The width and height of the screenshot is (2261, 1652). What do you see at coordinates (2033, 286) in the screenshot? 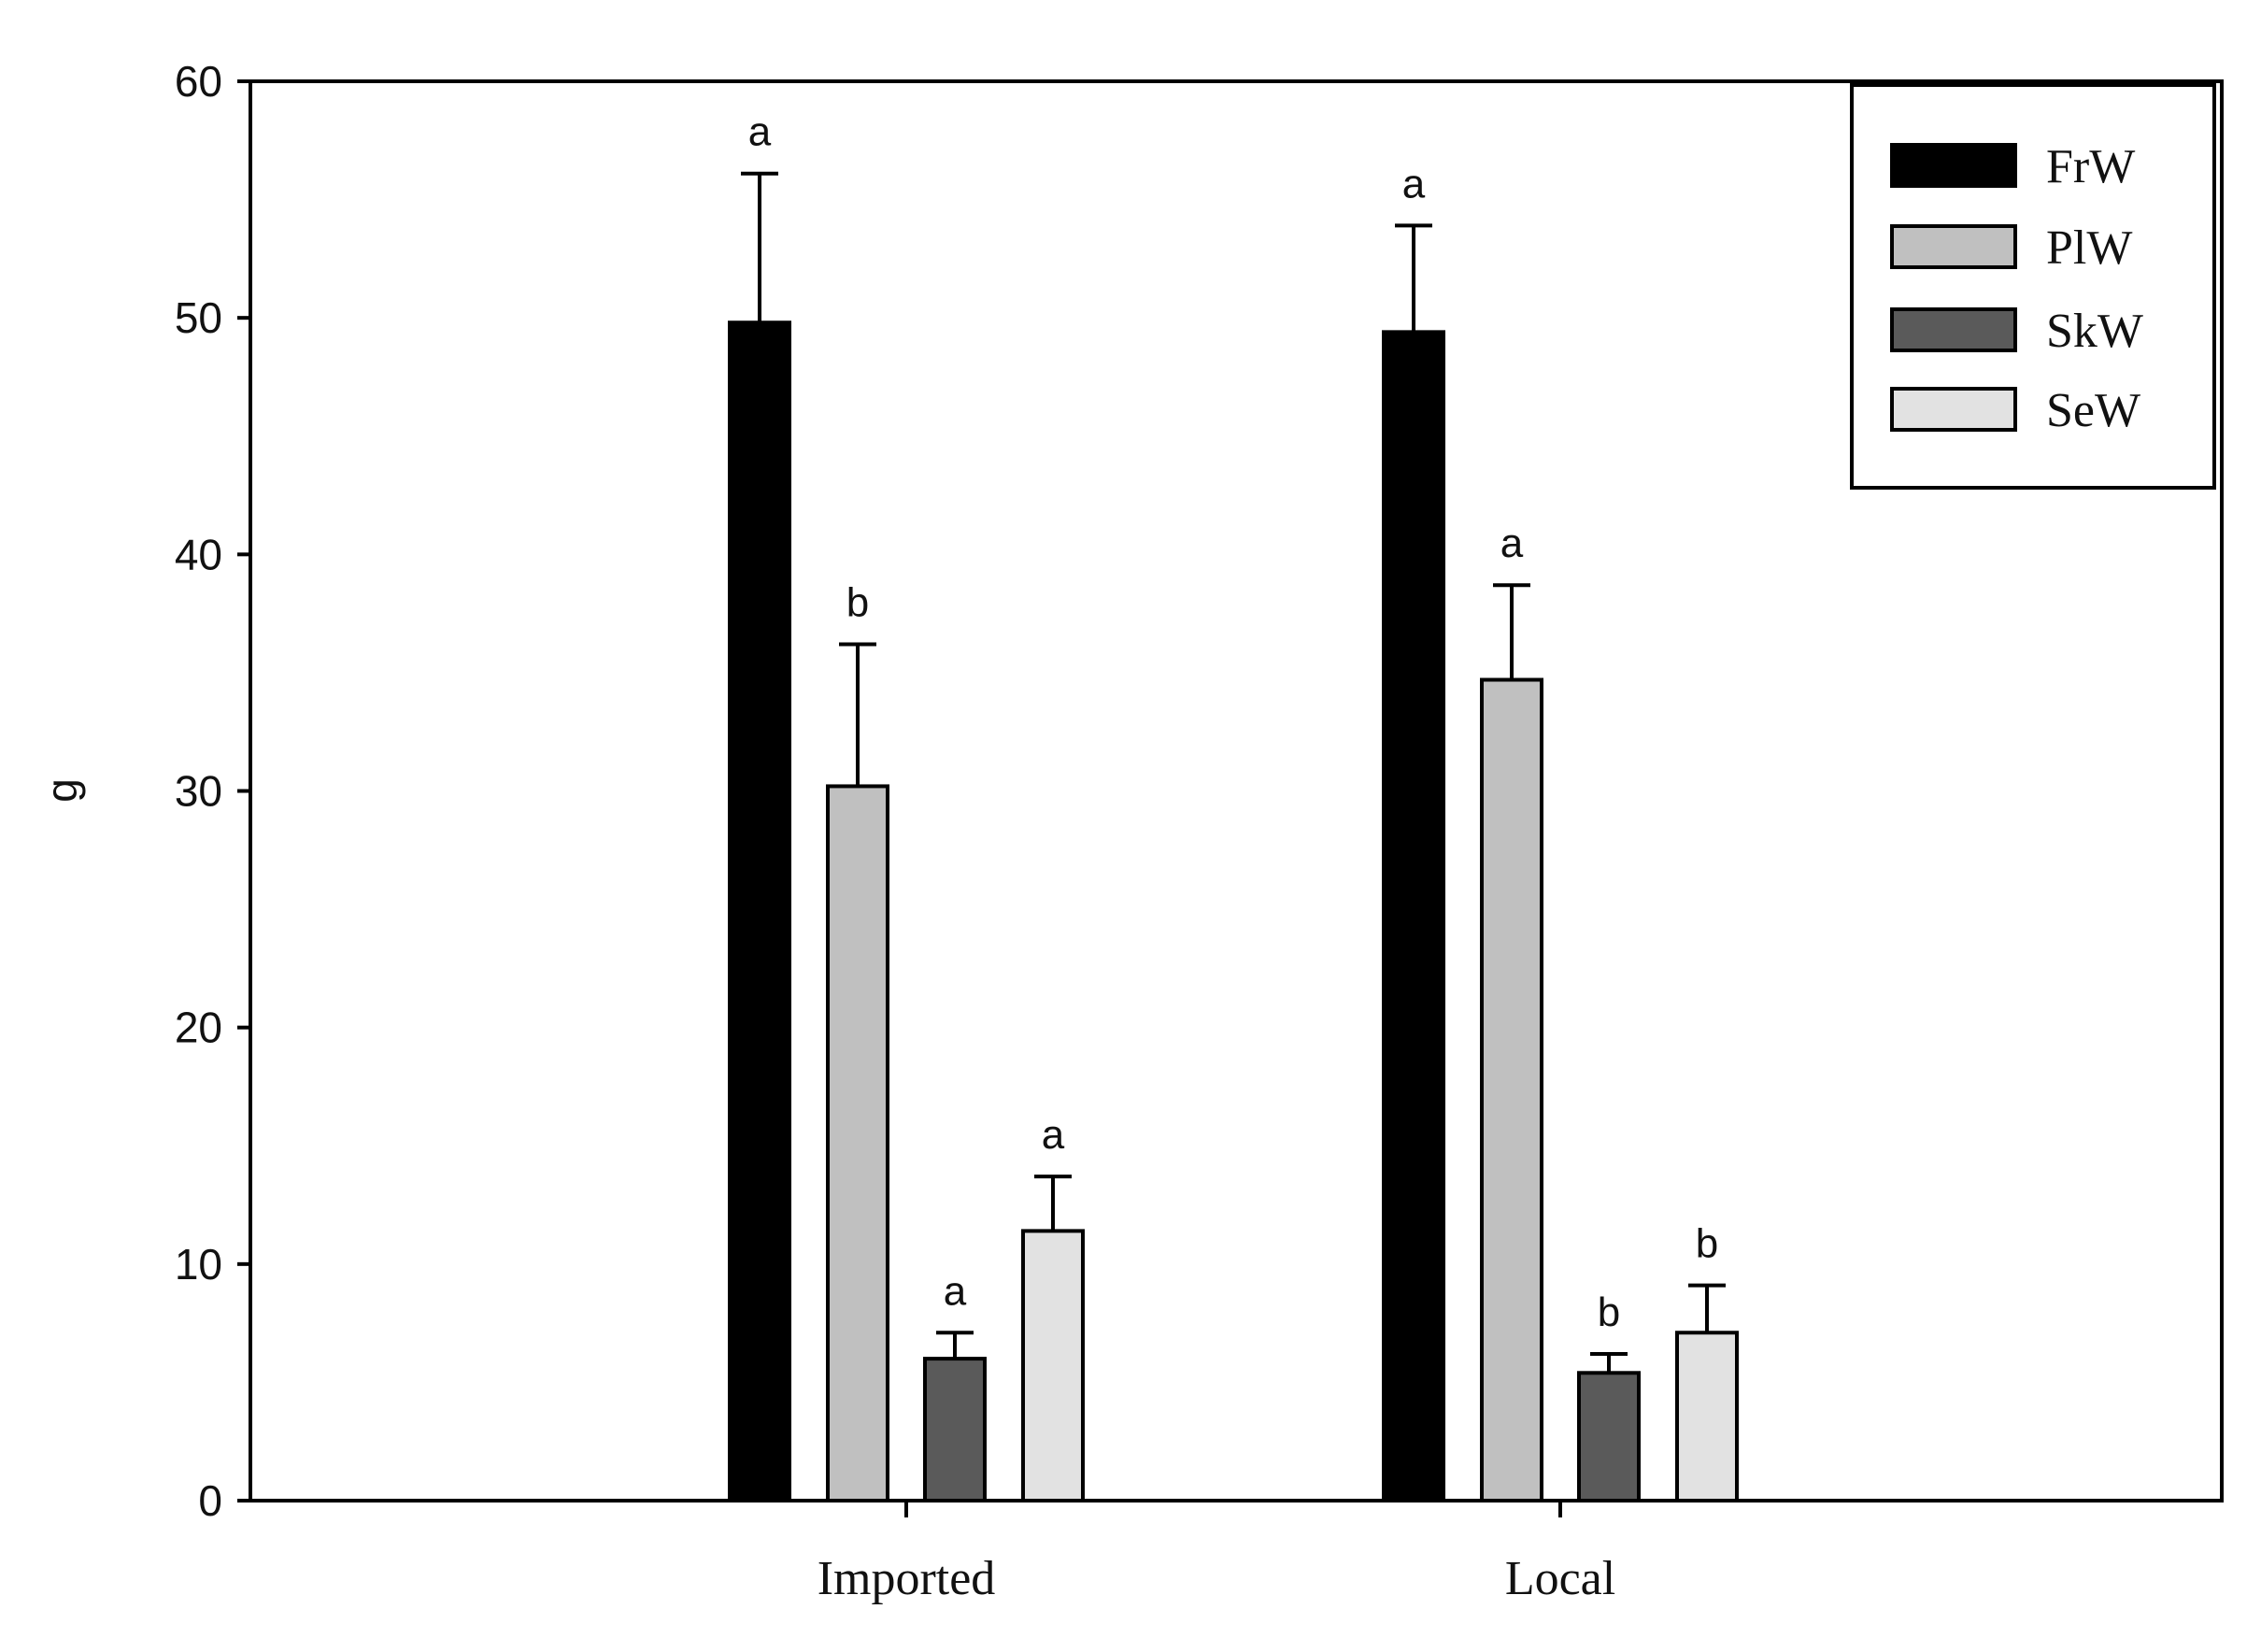
I see `legend: FrW PlW SkW SeW` at bounding box center [2033, 286].